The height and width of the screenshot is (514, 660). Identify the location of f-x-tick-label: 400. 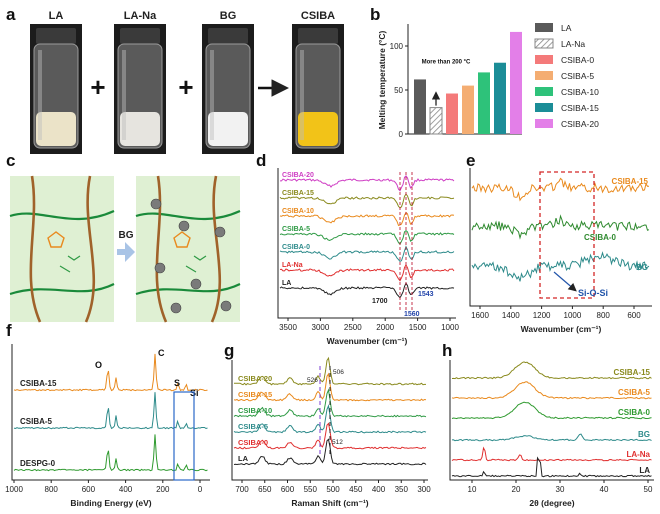
(126, 489).